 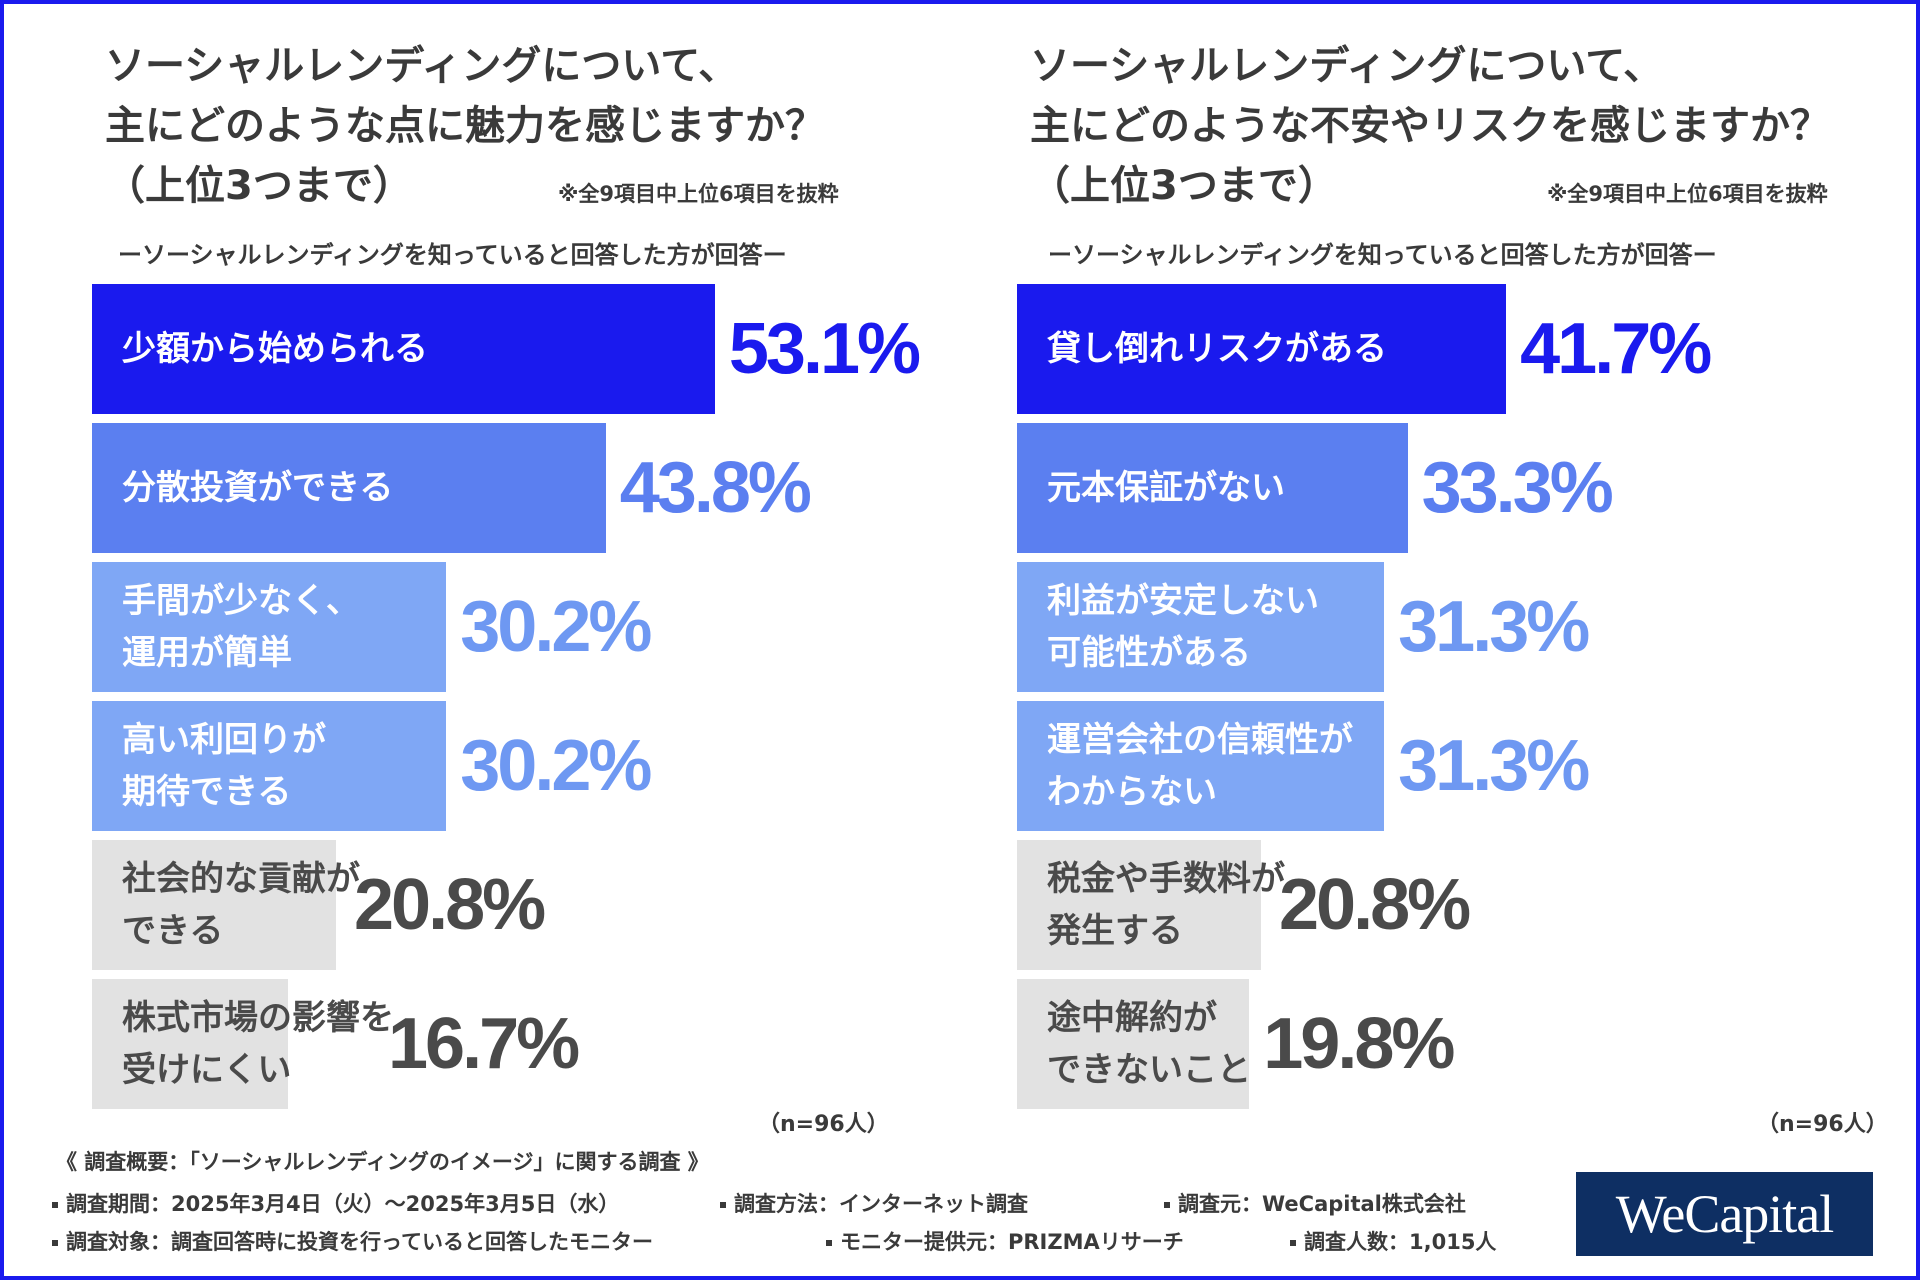 I want to click on bar-value-label: 33.3%, so click(x=1517, y=488).